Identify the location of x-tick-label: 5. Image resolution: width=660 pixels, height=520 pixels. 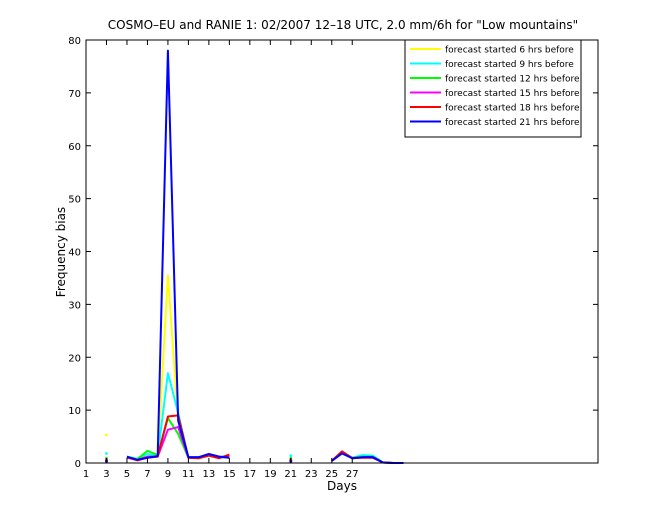
(127, 474).